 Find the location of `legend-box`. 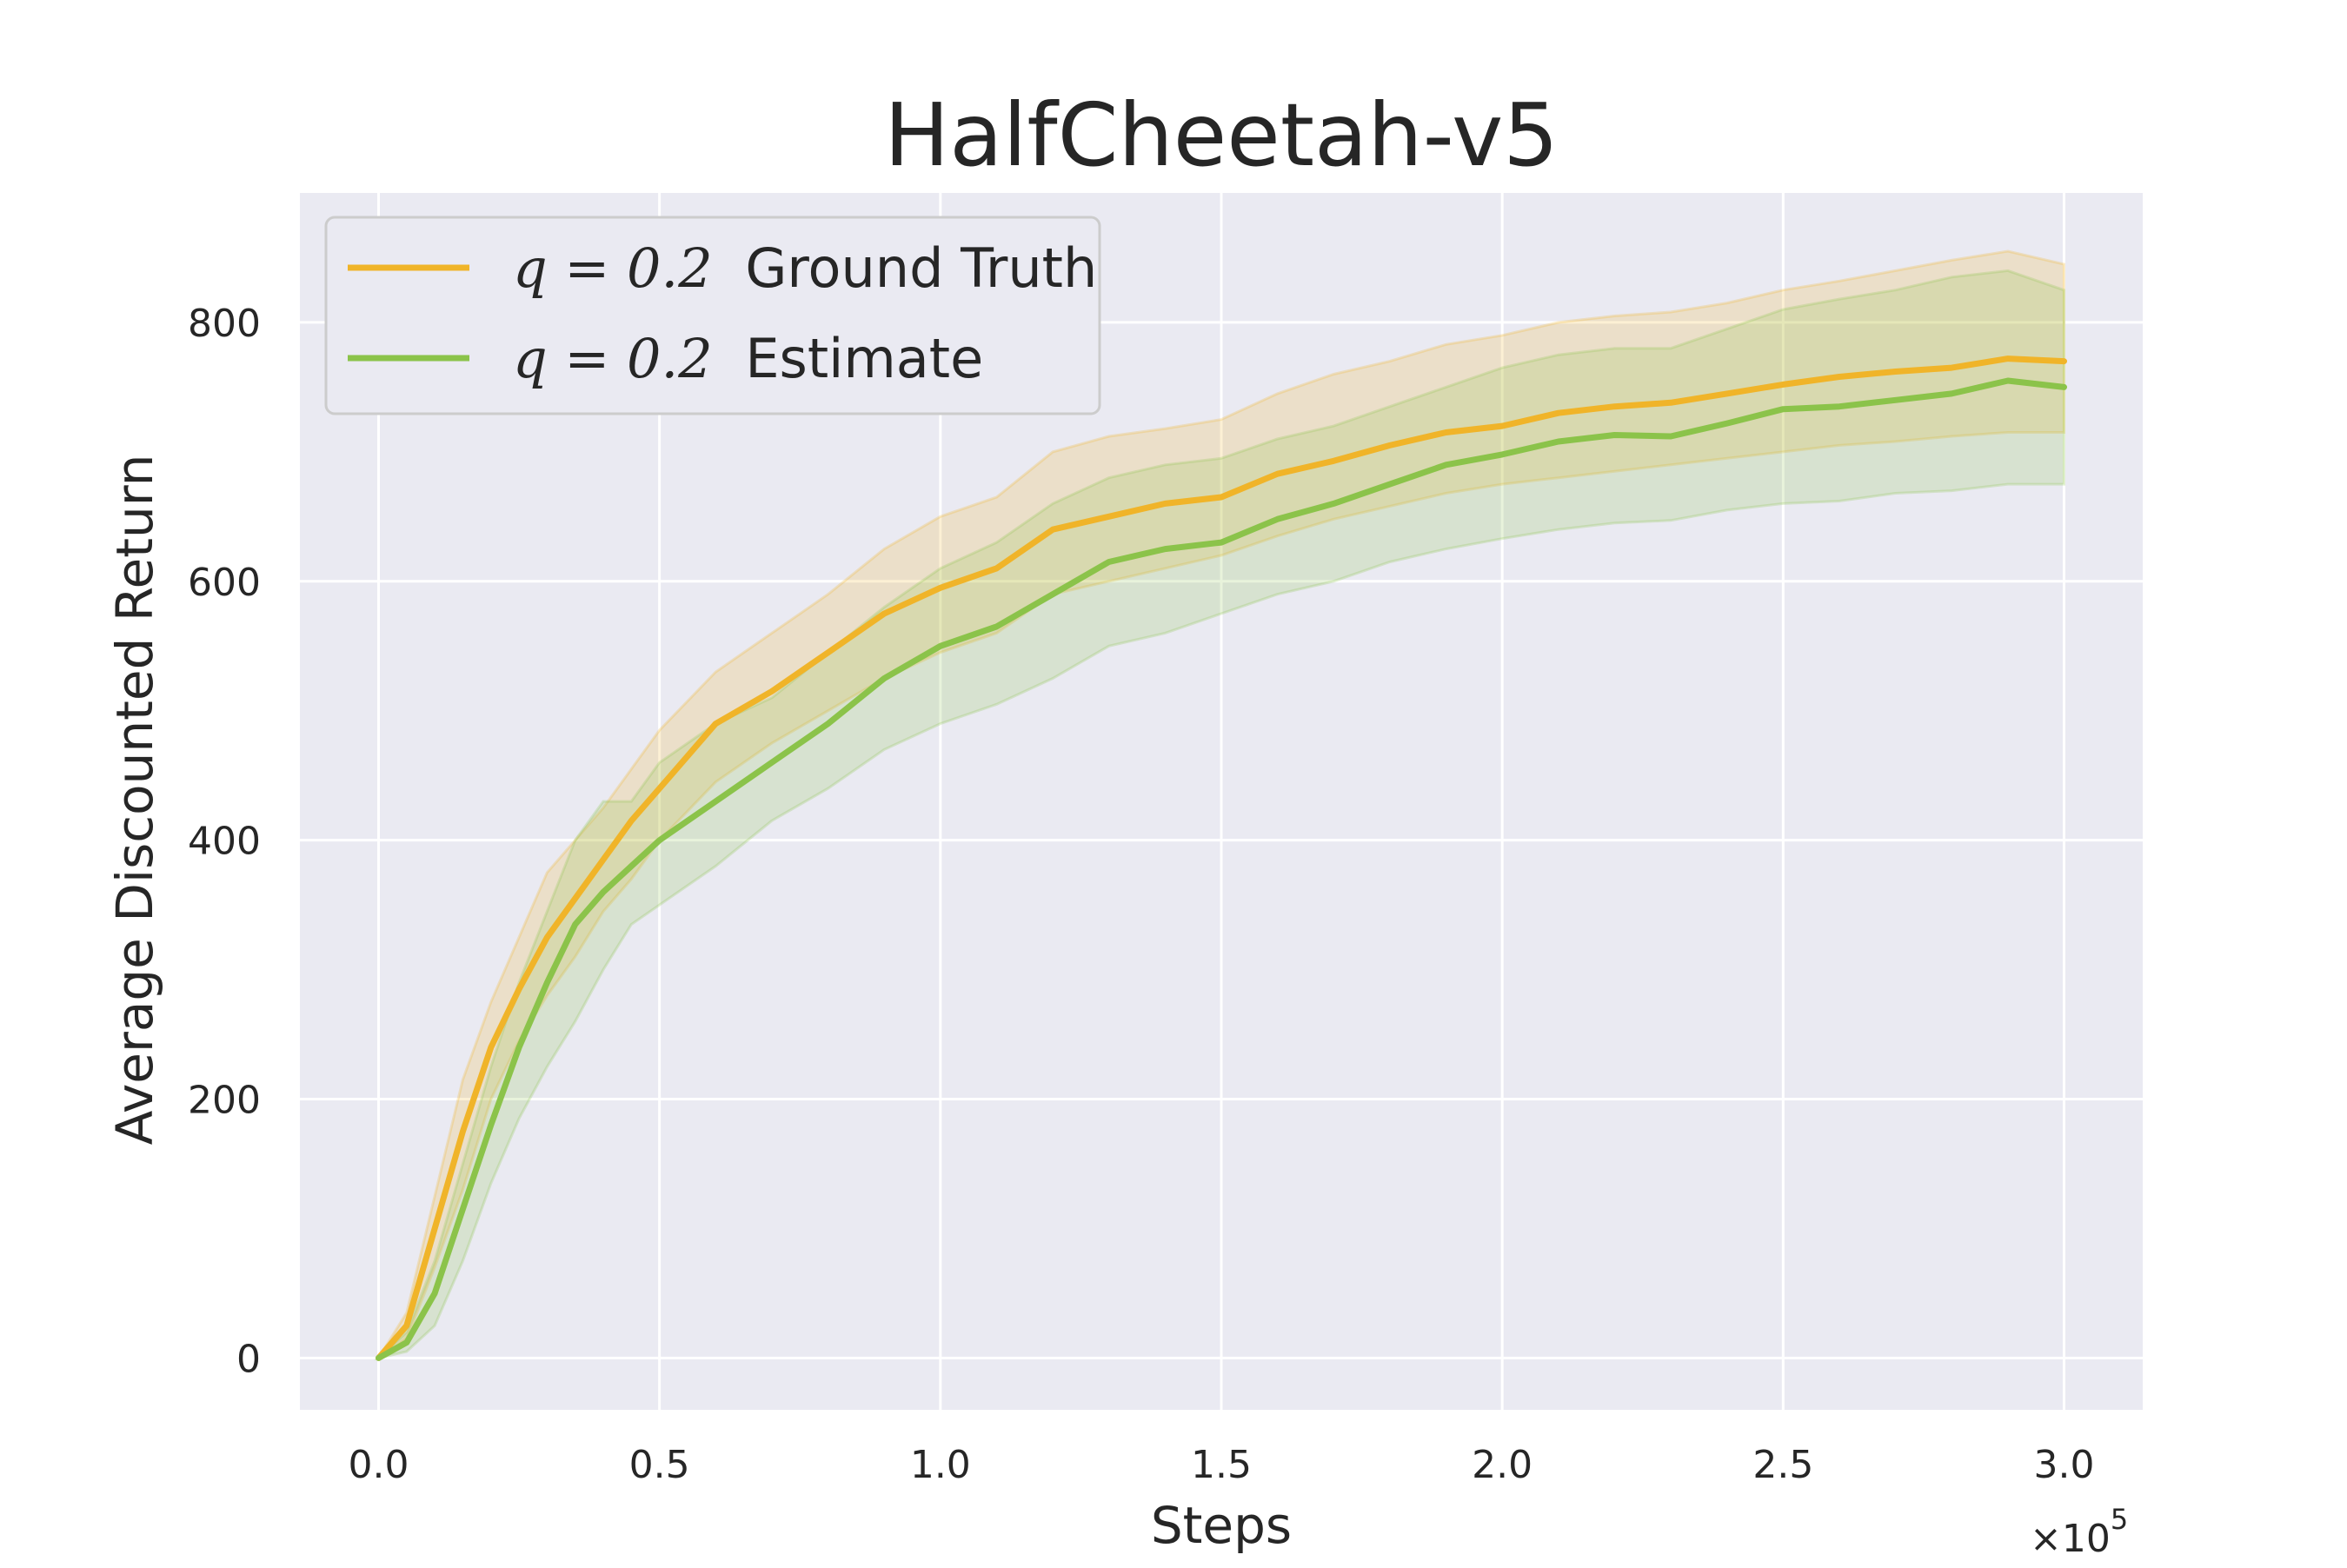

legend-box is located at coordinates (712, 315).